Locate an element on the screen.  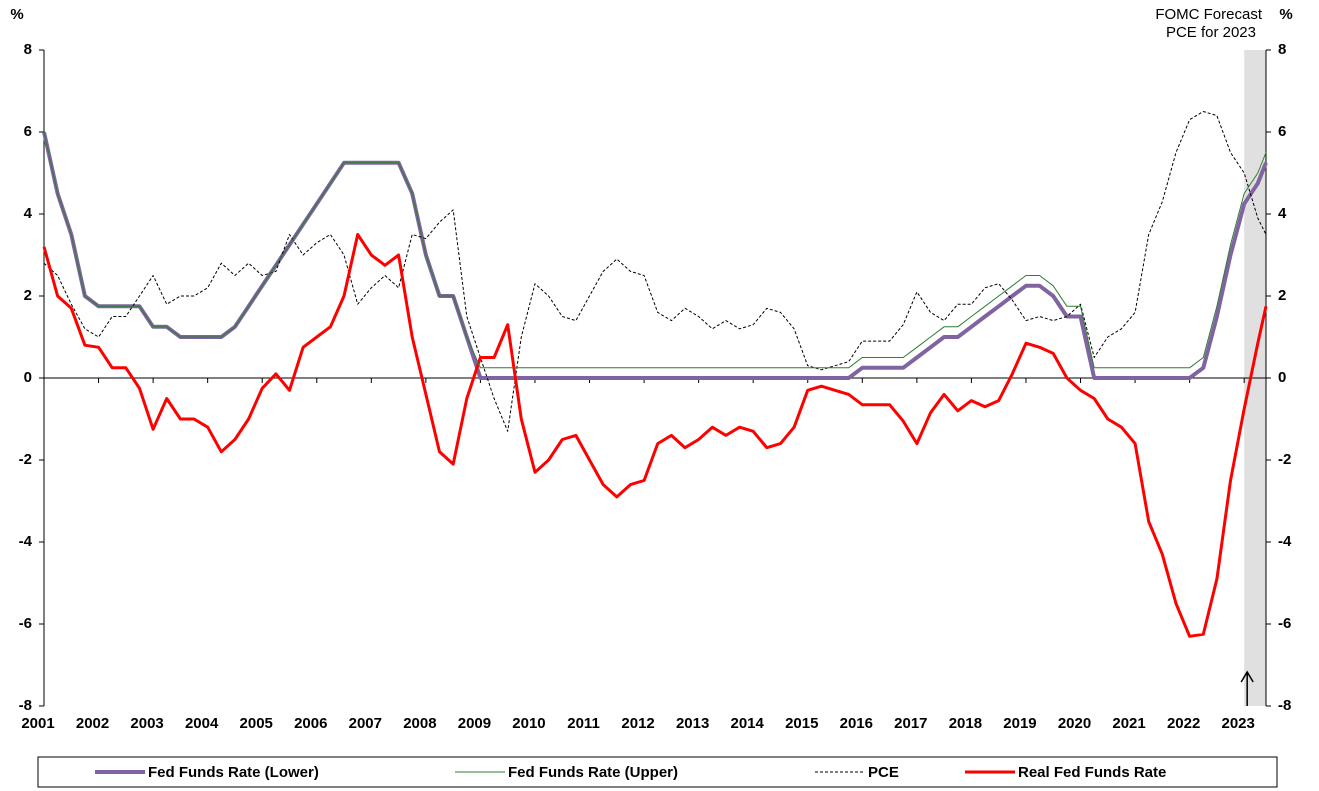
x-tick-label: 2022 is located at coordinates (1183, 723).